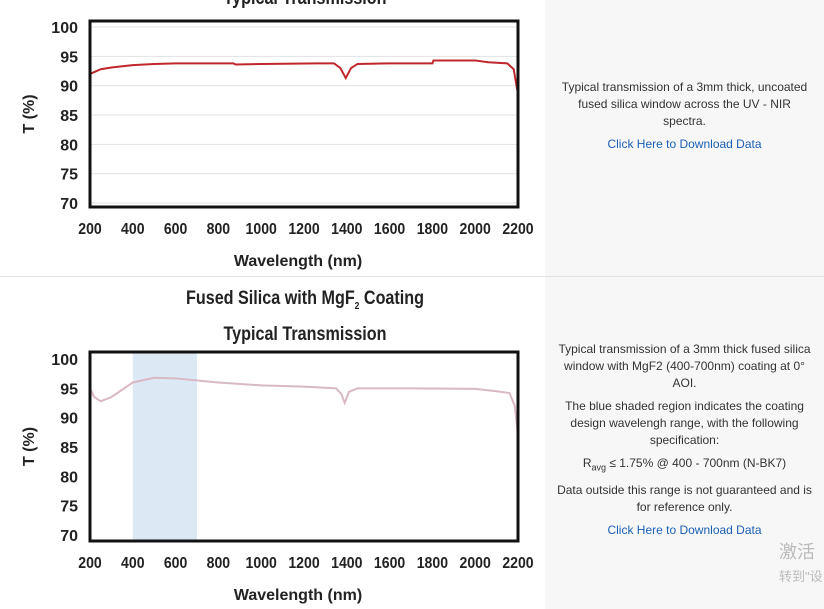  Describe the element at coordinates (797, 552) in the screenshot. I see `watermark-line1: 激活` at that location.